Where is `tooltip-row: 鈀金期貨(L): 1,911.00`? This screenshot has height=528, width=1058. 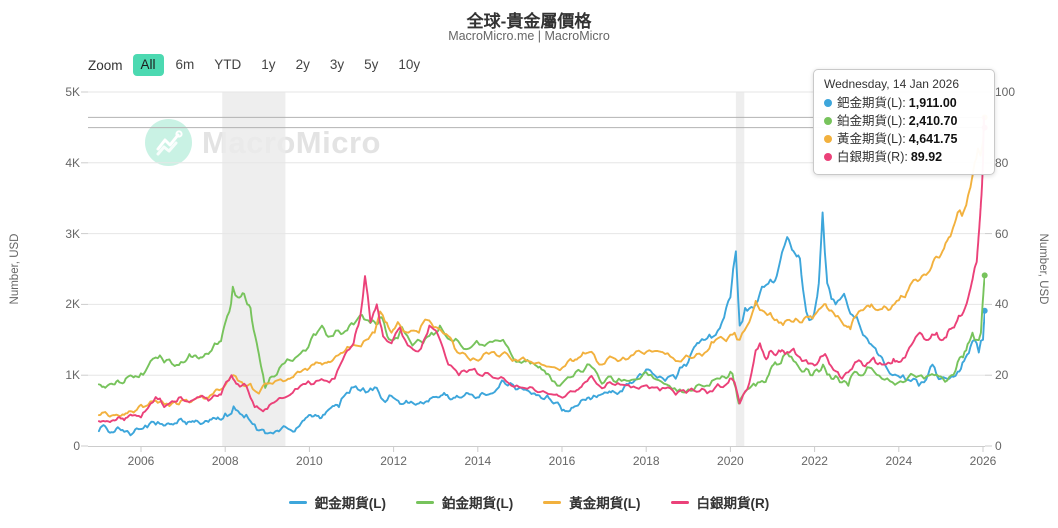
tooltip-row: 鈀金期貨(L): 1,911.00 is located at coordinates (904, 103).